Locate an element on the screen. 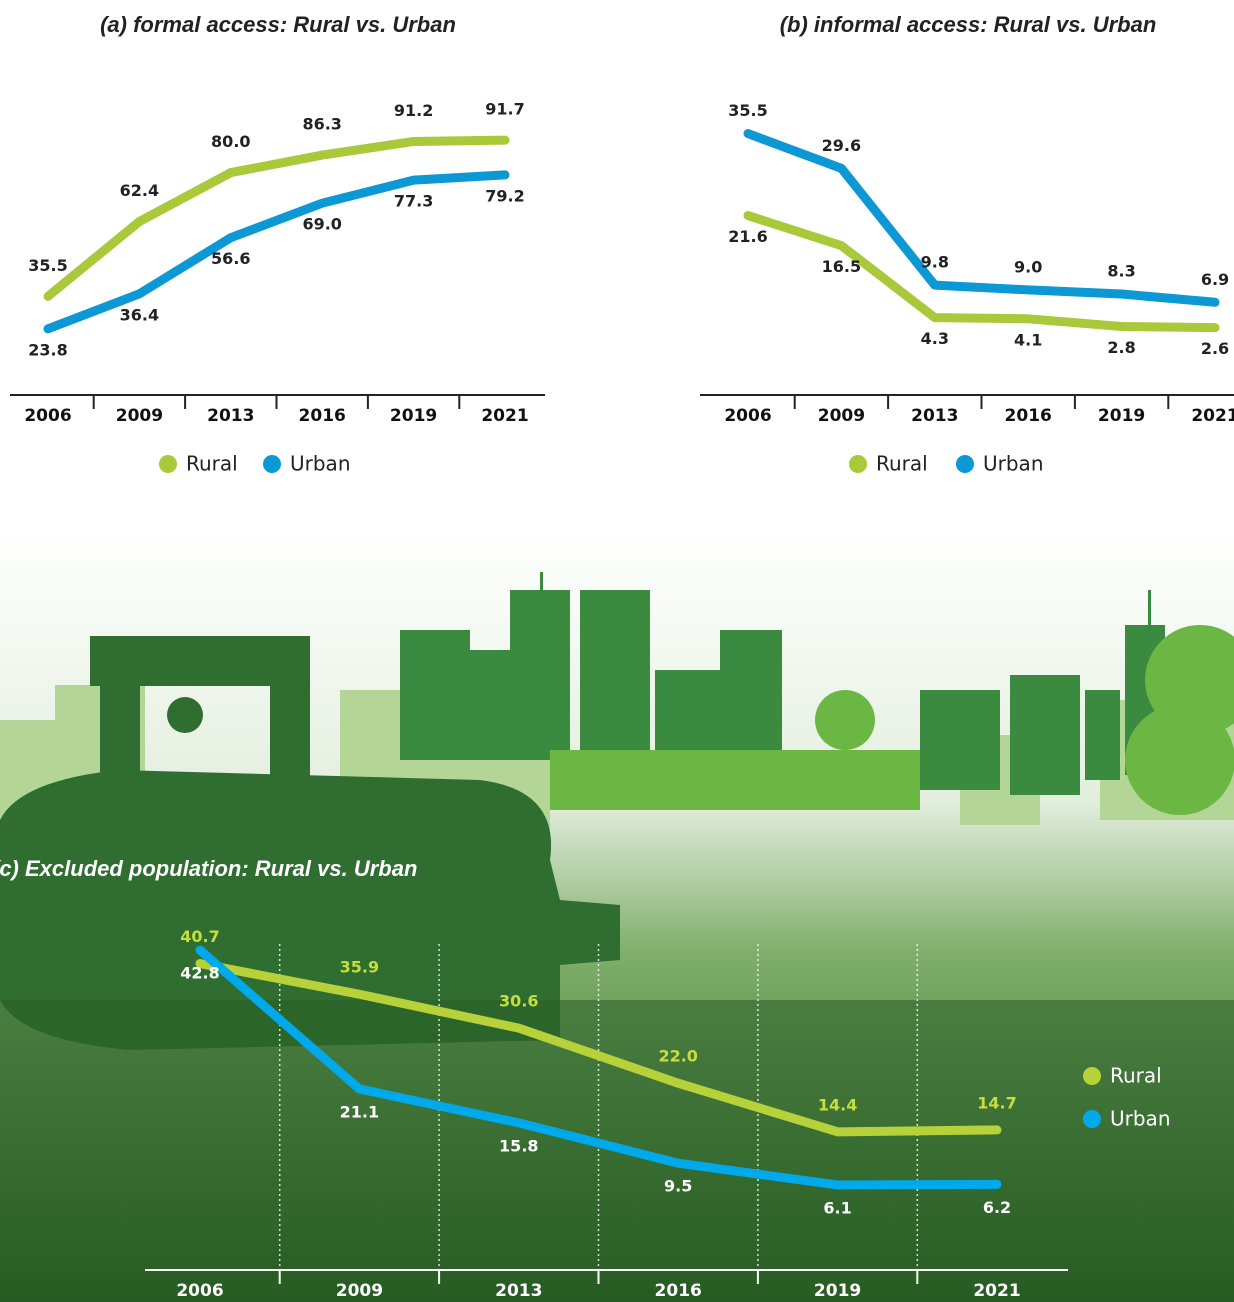 This screenshot has width=1234, height=1302. value-label: 80.0 is located at coordinates (230, 141).